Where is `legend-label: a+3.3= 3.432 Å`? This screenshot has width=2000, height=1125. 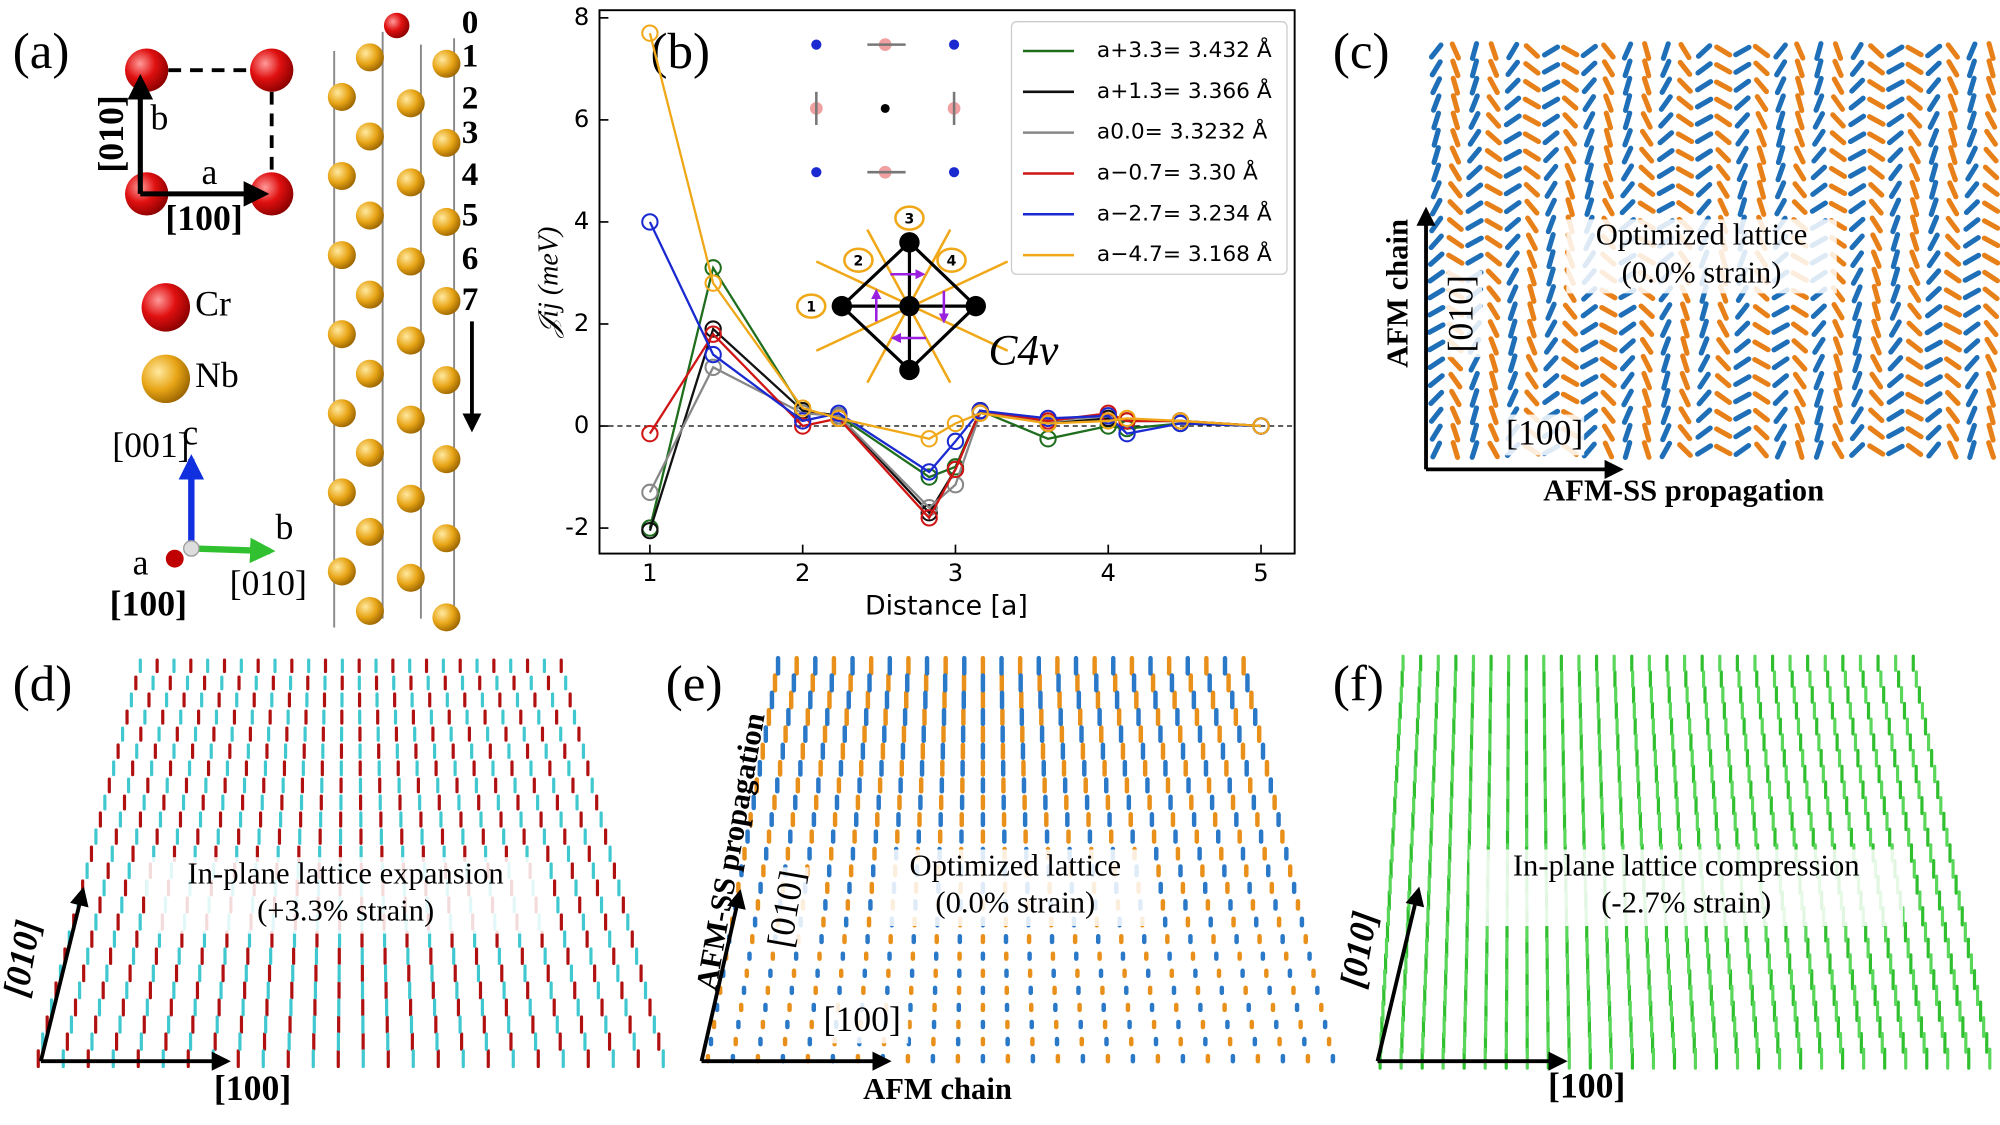
legend-label: a+3.3= 3.432 Å is located at coordinates (1184, 49).